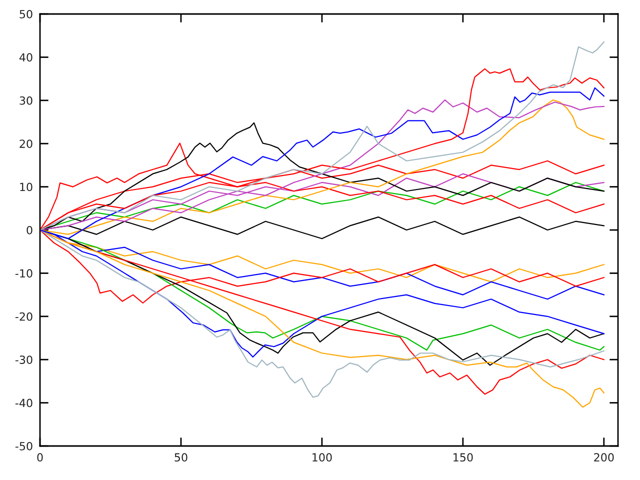  Describe the element at coordinates (40, 457) in the screenshot. I see `x-tick-label: 0` at that location.